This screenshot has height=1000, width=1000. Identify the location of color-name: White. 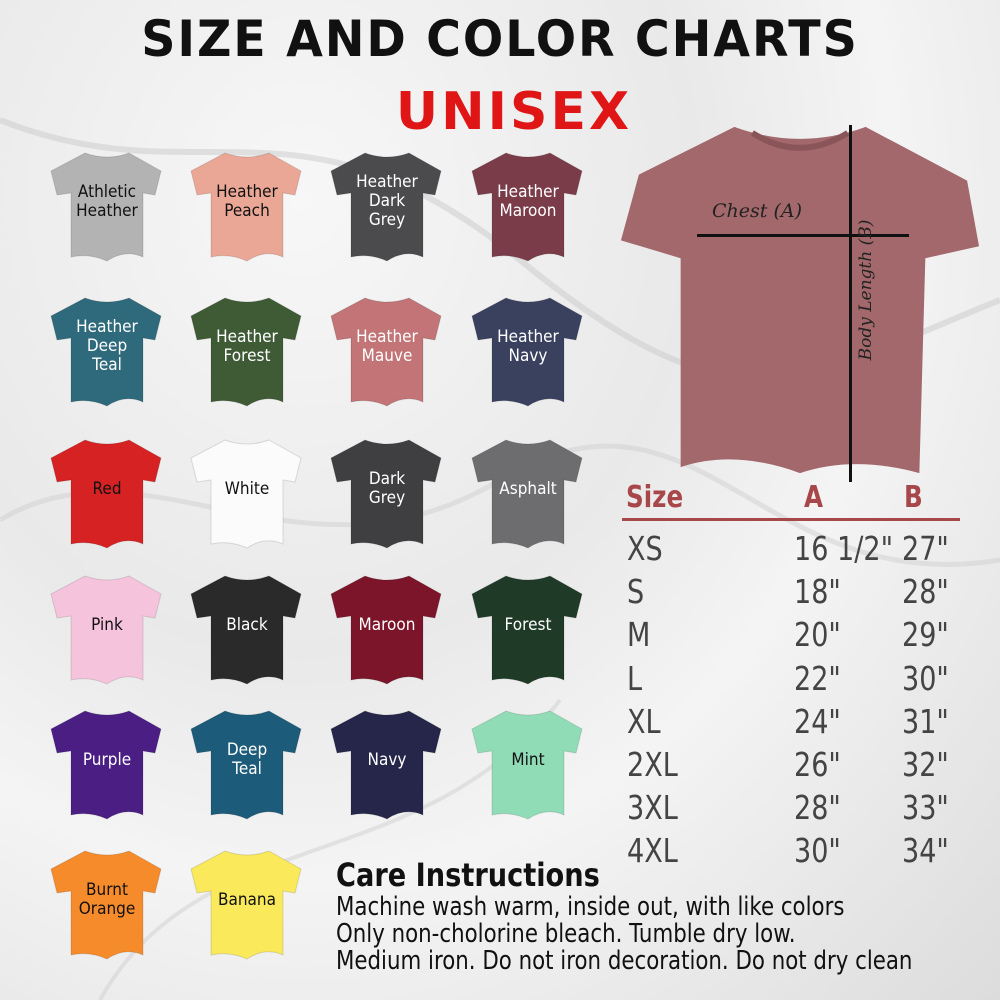
(247, 489).